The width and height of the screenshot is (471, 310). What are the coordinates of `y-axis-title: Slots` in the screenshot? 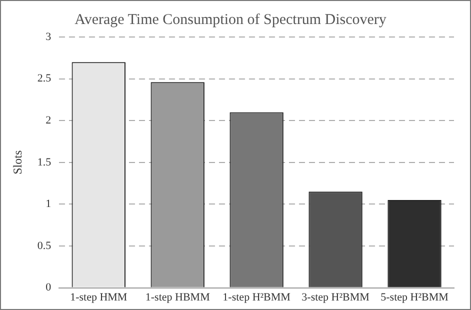 It's located at (17, 162).